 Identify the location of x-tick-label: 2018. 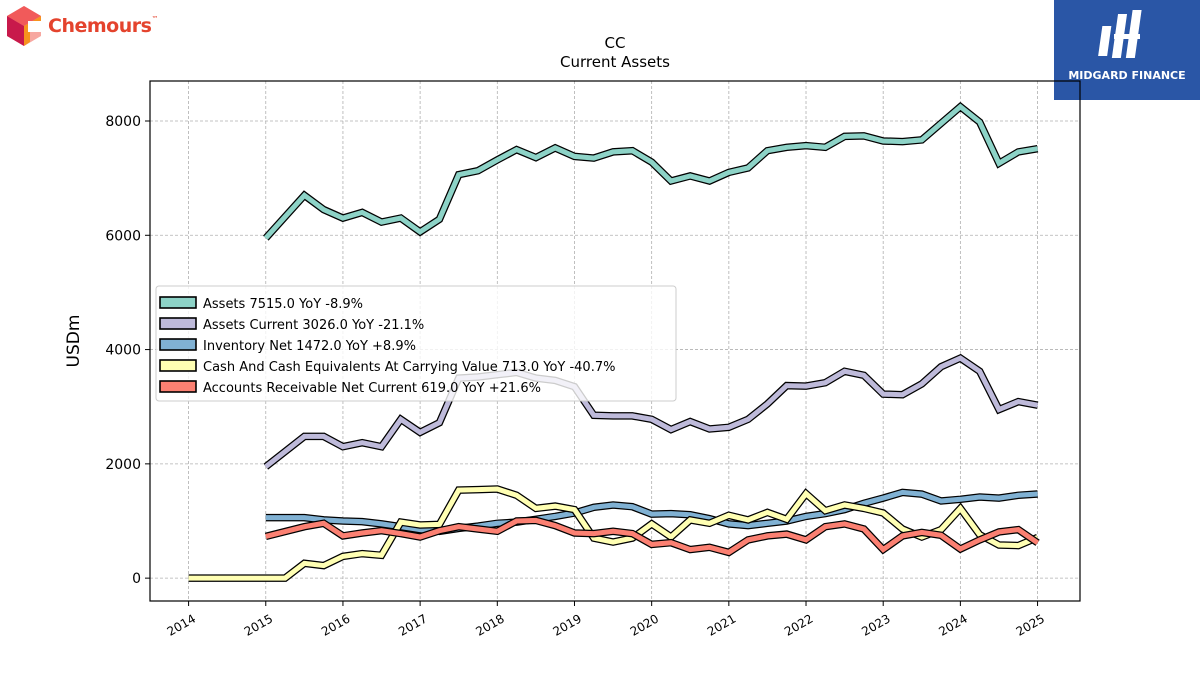
(489, 624).